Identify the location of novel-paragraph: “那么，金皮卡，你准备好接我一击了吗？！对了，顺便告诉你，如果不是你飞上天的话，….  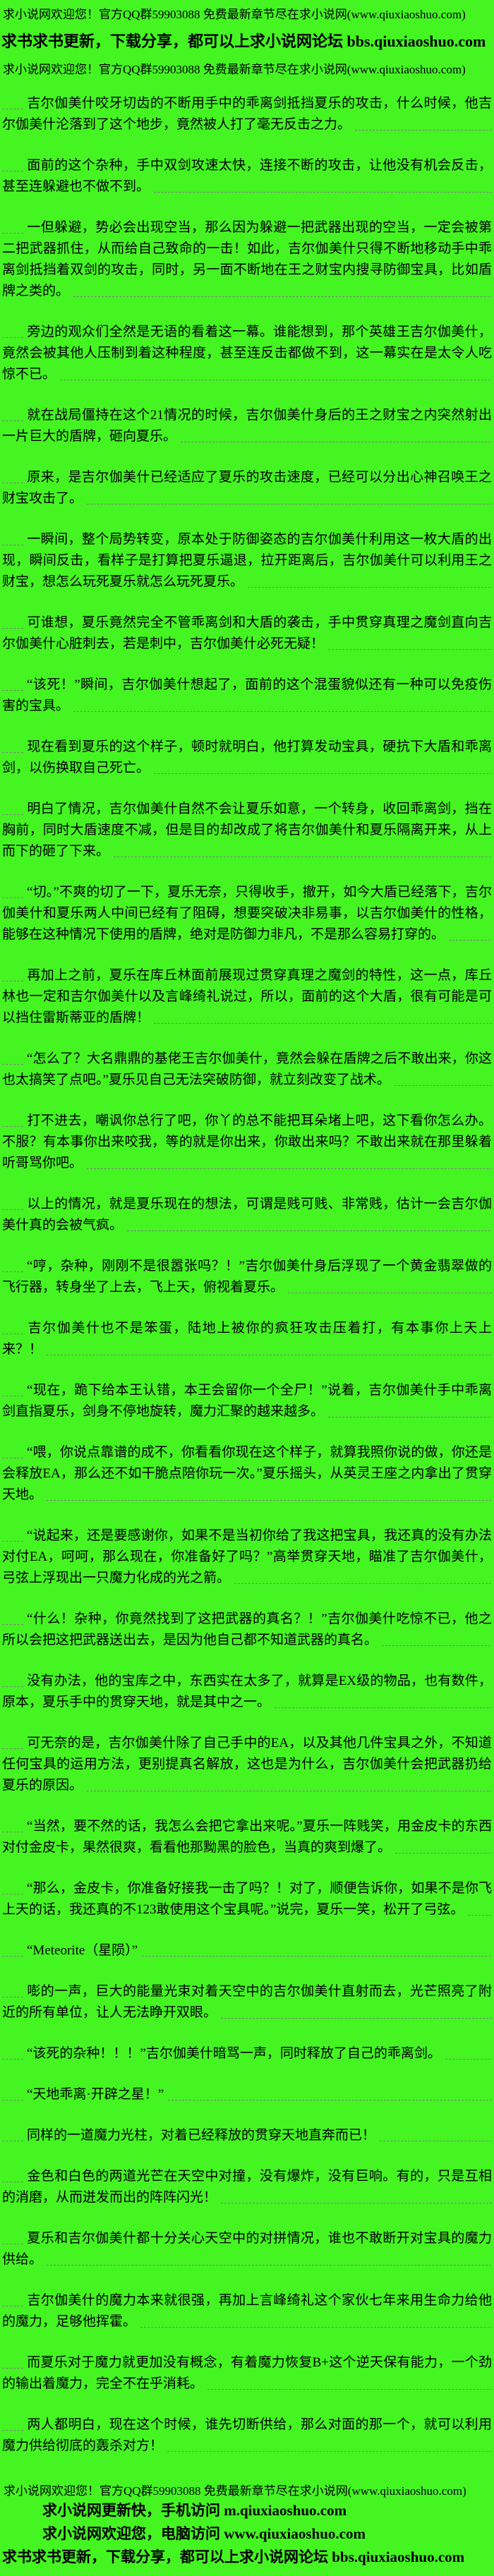
(247, 1899).